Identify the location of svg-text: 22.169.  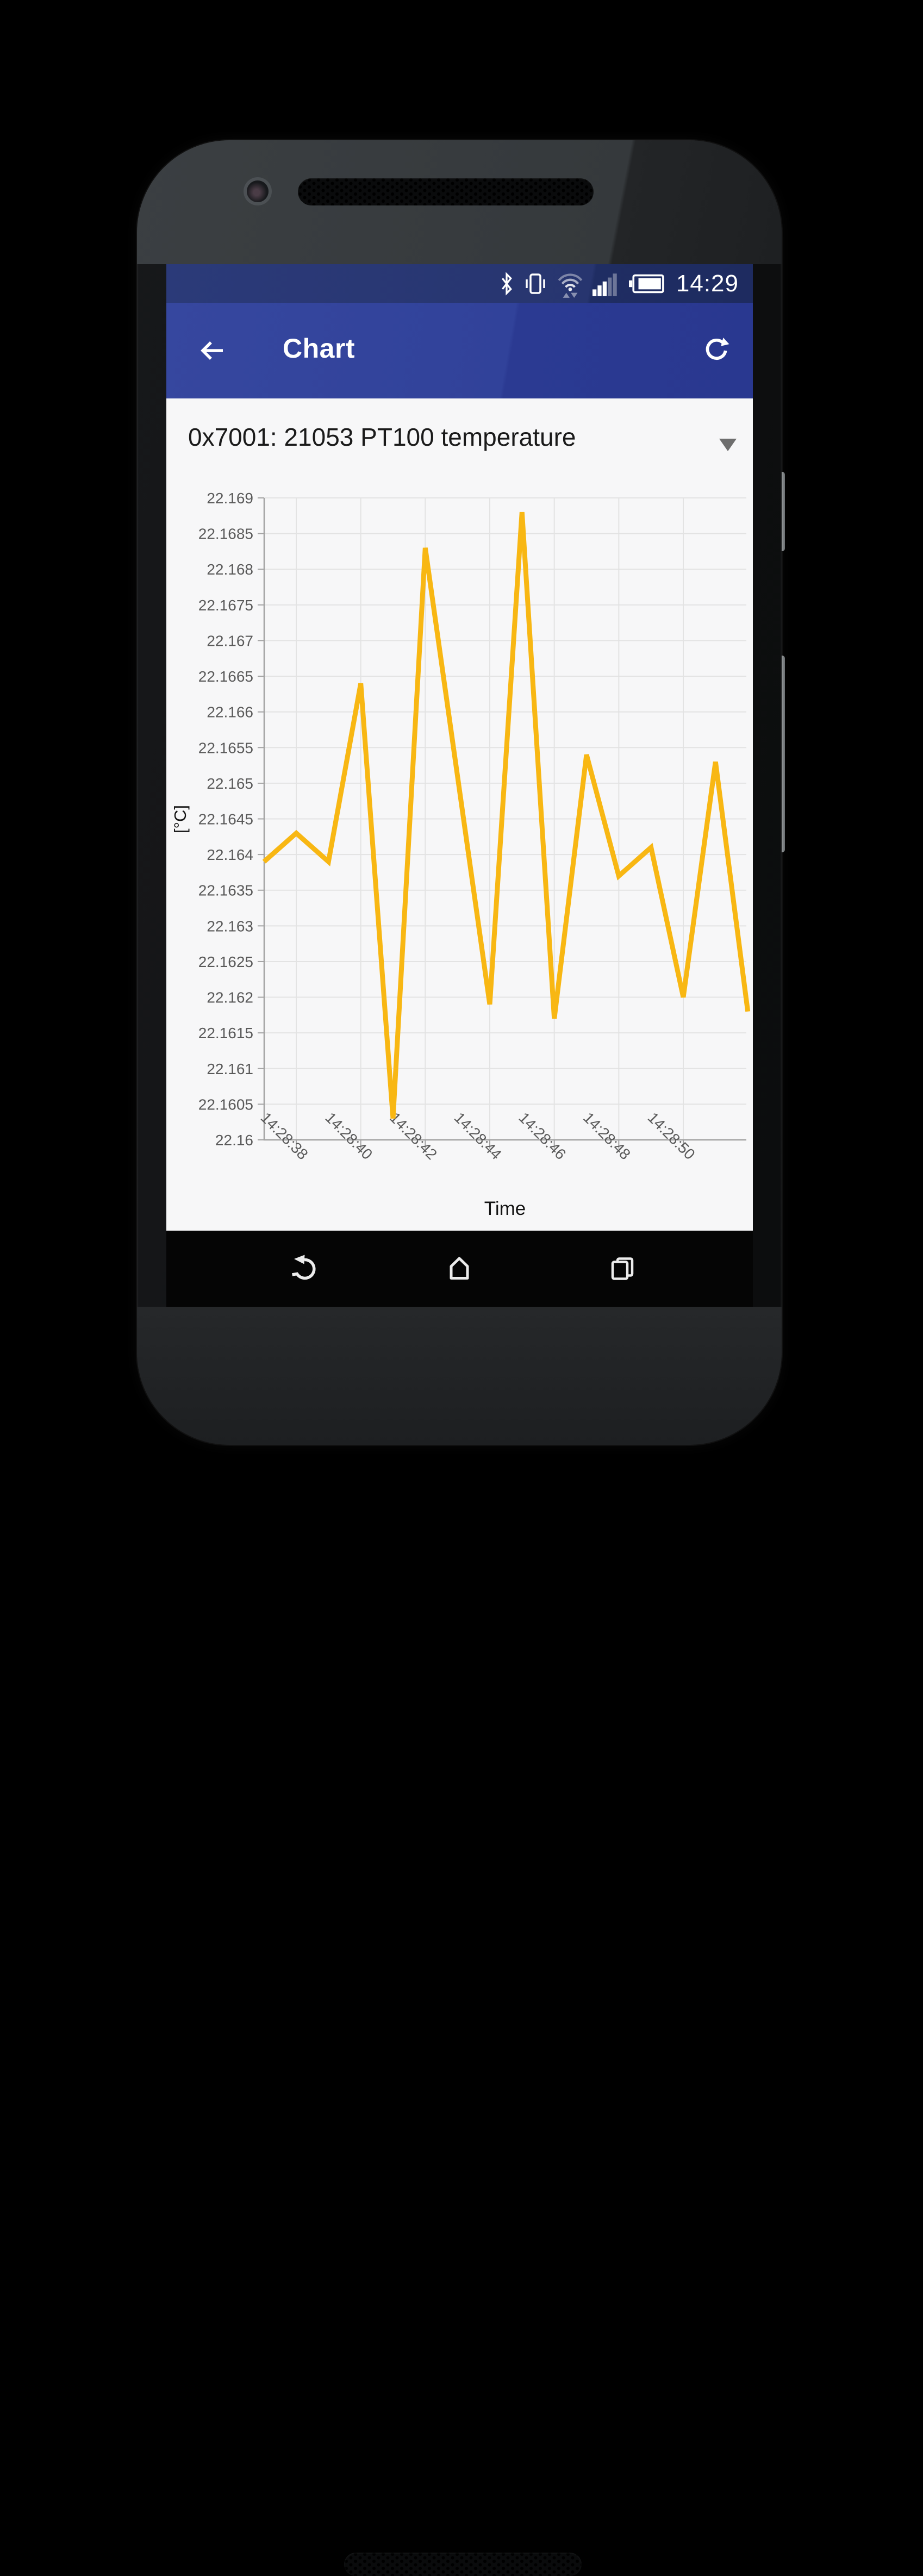
(230, 498).